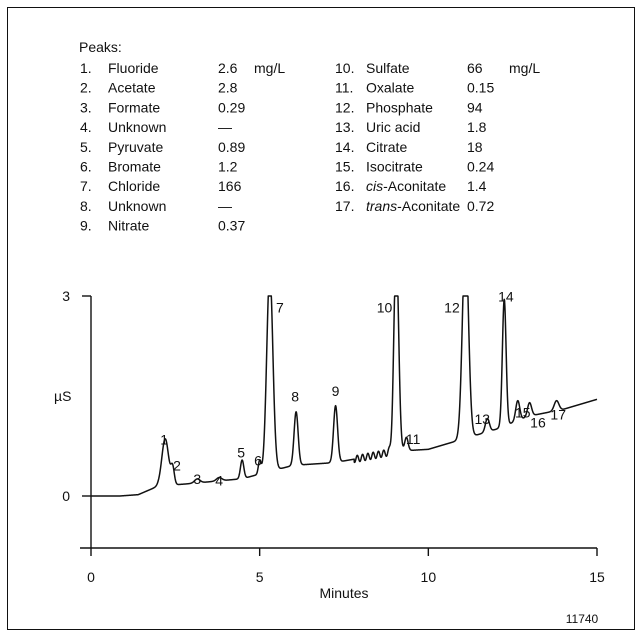 The image size is (644, 638). I want to click on peak-number: 9., so click(86, 226).